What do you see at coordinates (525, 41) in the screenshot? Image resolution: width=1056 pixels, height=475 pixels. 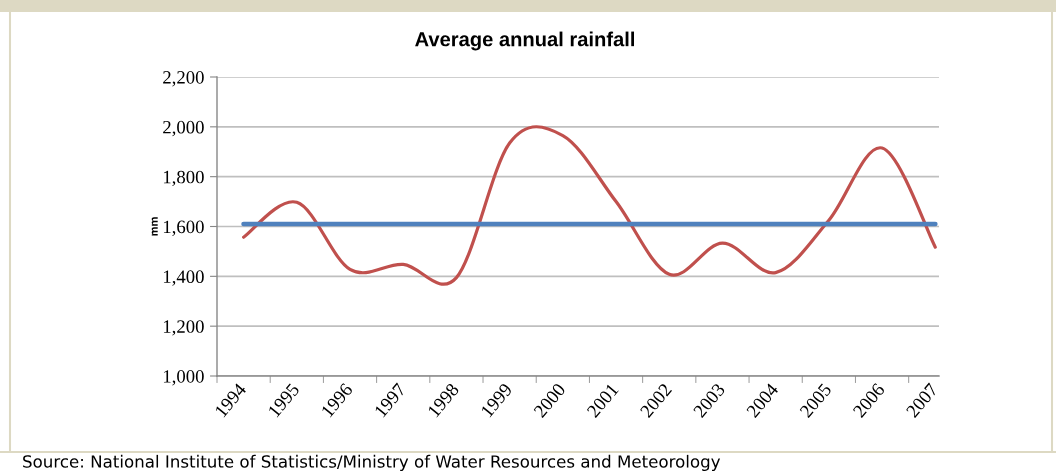 I see `chart-title: Average annual rainfall` at bounding box center [525, 41].